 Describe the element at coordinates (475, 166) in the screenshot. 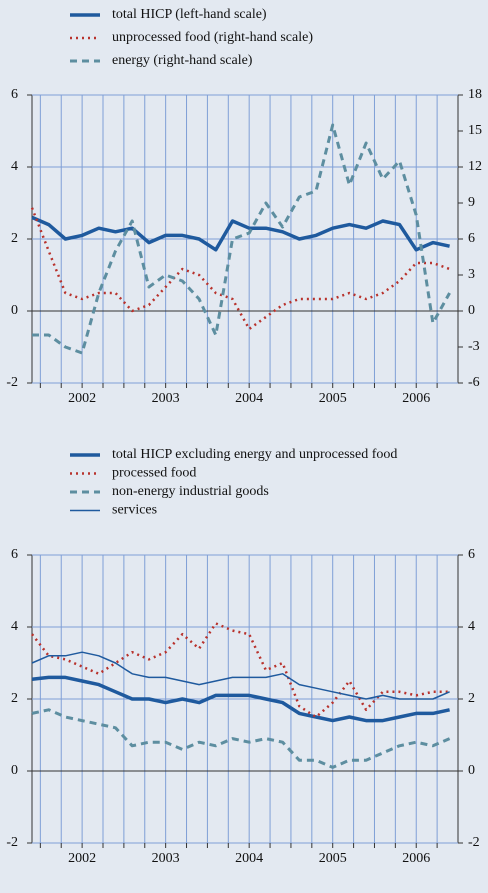

I see `y2-tick-label: 12` at that location.